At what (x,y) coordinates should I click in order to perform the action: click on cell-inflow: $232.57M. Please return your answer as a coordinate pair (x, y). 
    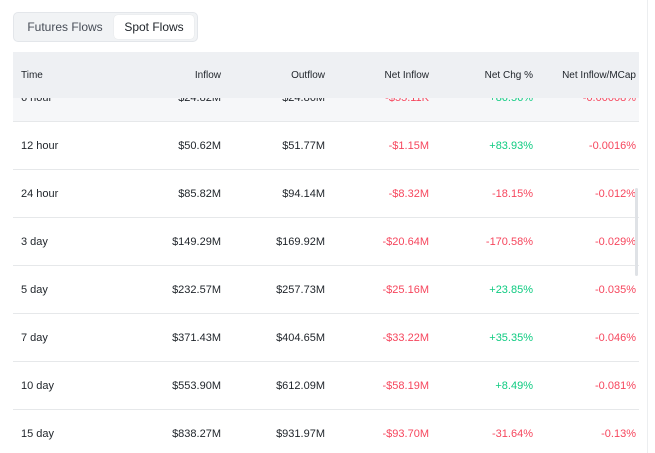
    Looking at the image, I should click on (196, 289).